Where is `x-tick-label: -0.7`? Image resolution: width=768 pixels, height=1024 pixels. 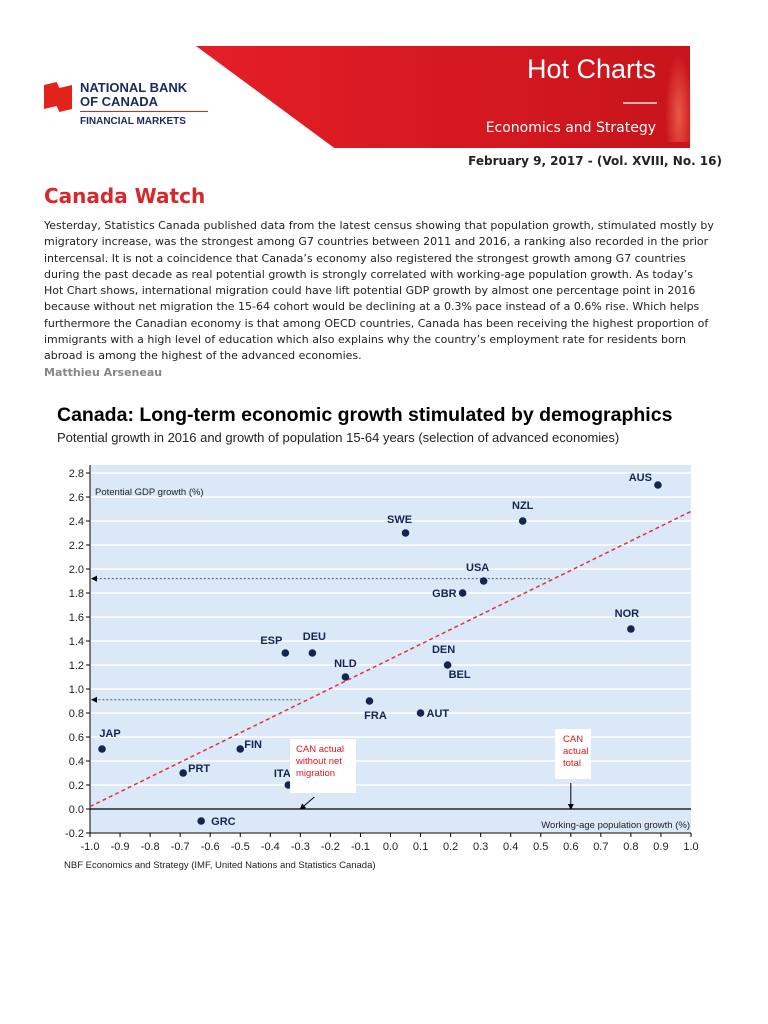
x-tick-label: -0.7 is located at coordinates (180, 847).